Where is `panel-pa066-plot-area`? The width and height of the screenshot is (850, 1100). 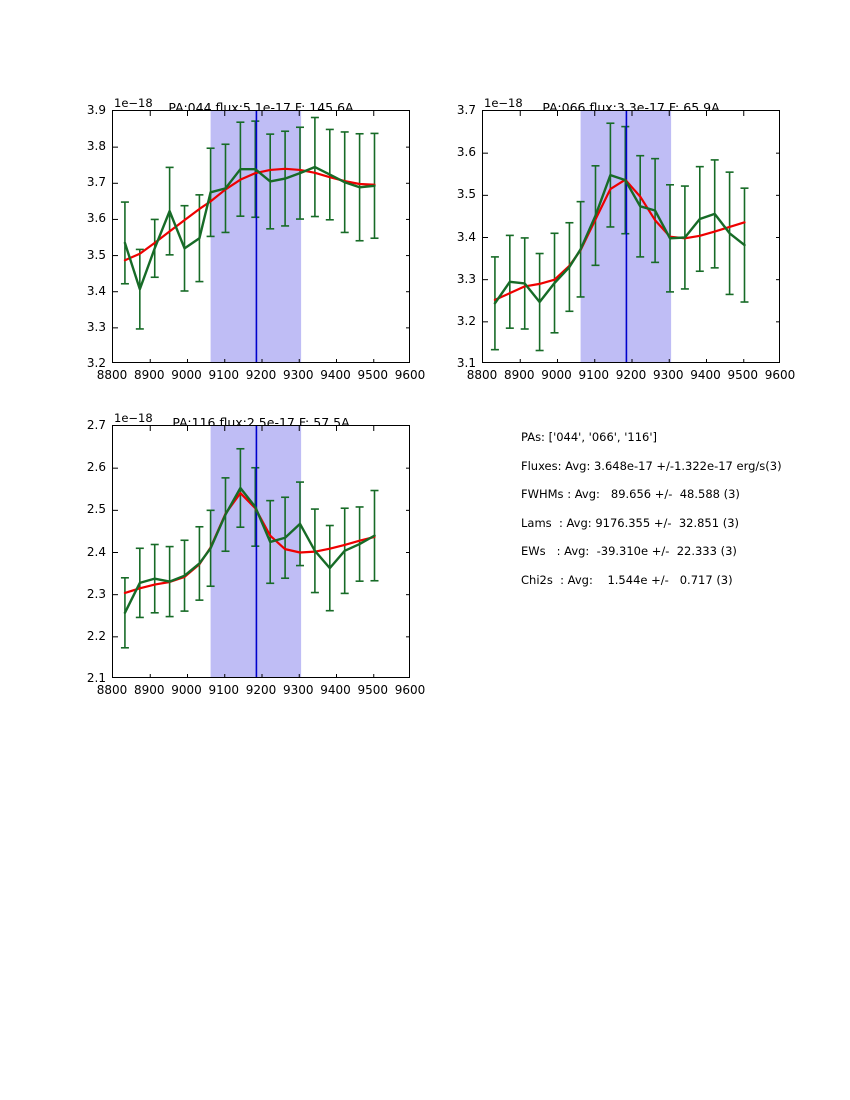
panel-pa066-plot-area is located at coordinates (631, 236).